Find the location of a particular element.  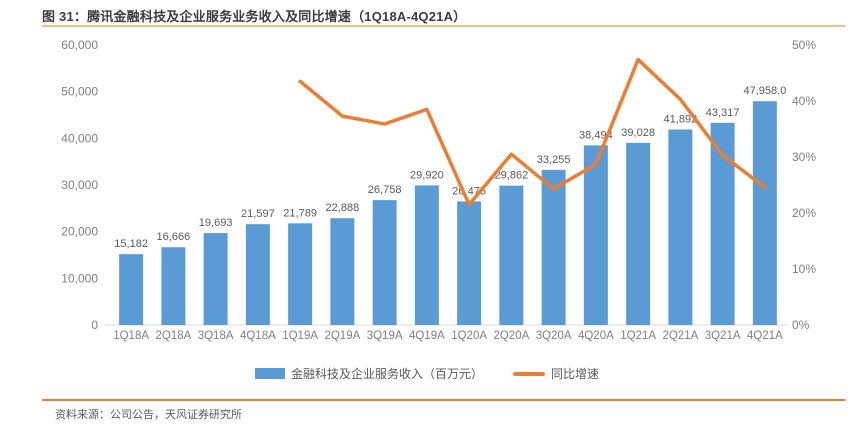

x-axis-category-label: 3Q21A is located at coordinates (723, 336).